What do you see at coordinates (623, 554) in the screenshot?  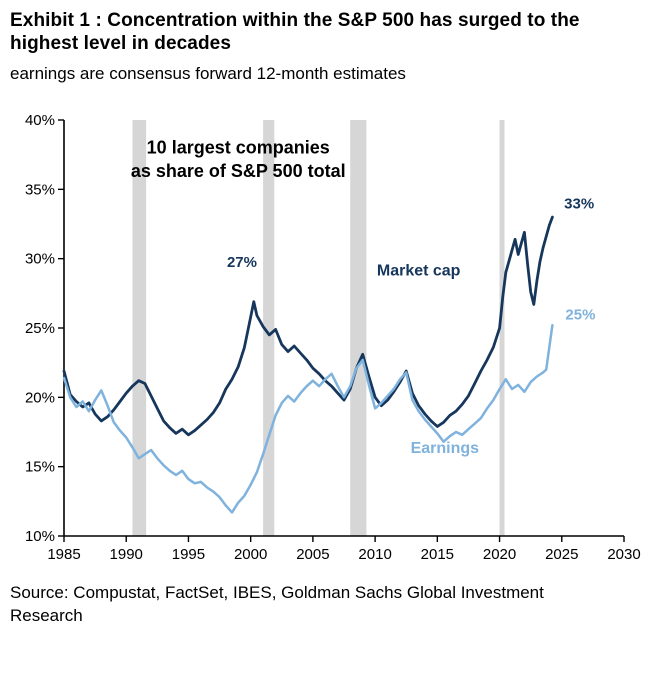 I see `x-tick-label: 2030` at bounding box center [623, 554].